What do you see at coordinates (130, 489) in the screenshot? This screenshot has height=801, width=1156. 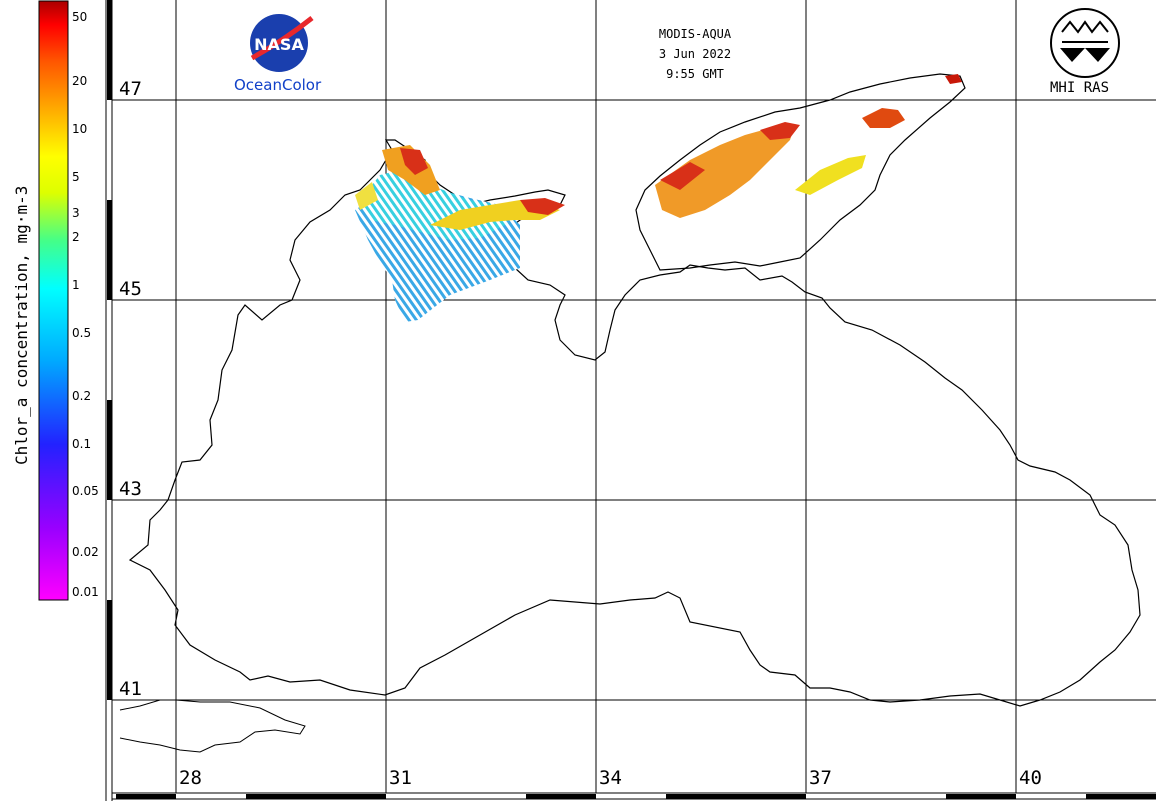 I see `lat-label-43: 43` at bounding box center [130, 489].